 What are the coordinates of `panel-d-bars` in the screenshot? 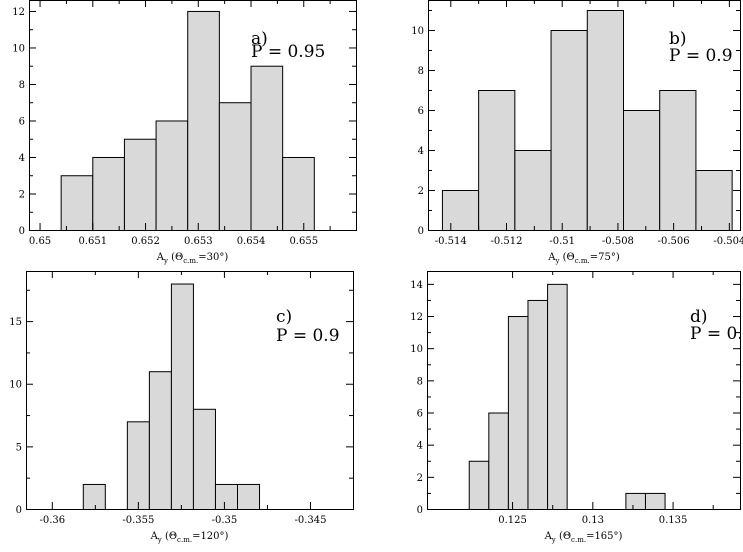 It's located at (567, 397).